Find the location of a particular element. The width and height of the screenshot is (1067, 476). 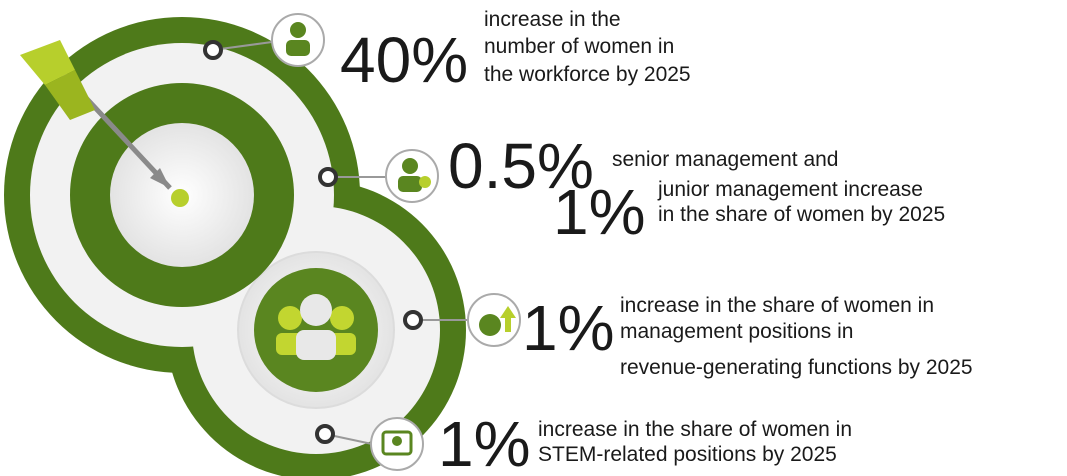

text-line: management positions in is located at coordinates (736, 331).